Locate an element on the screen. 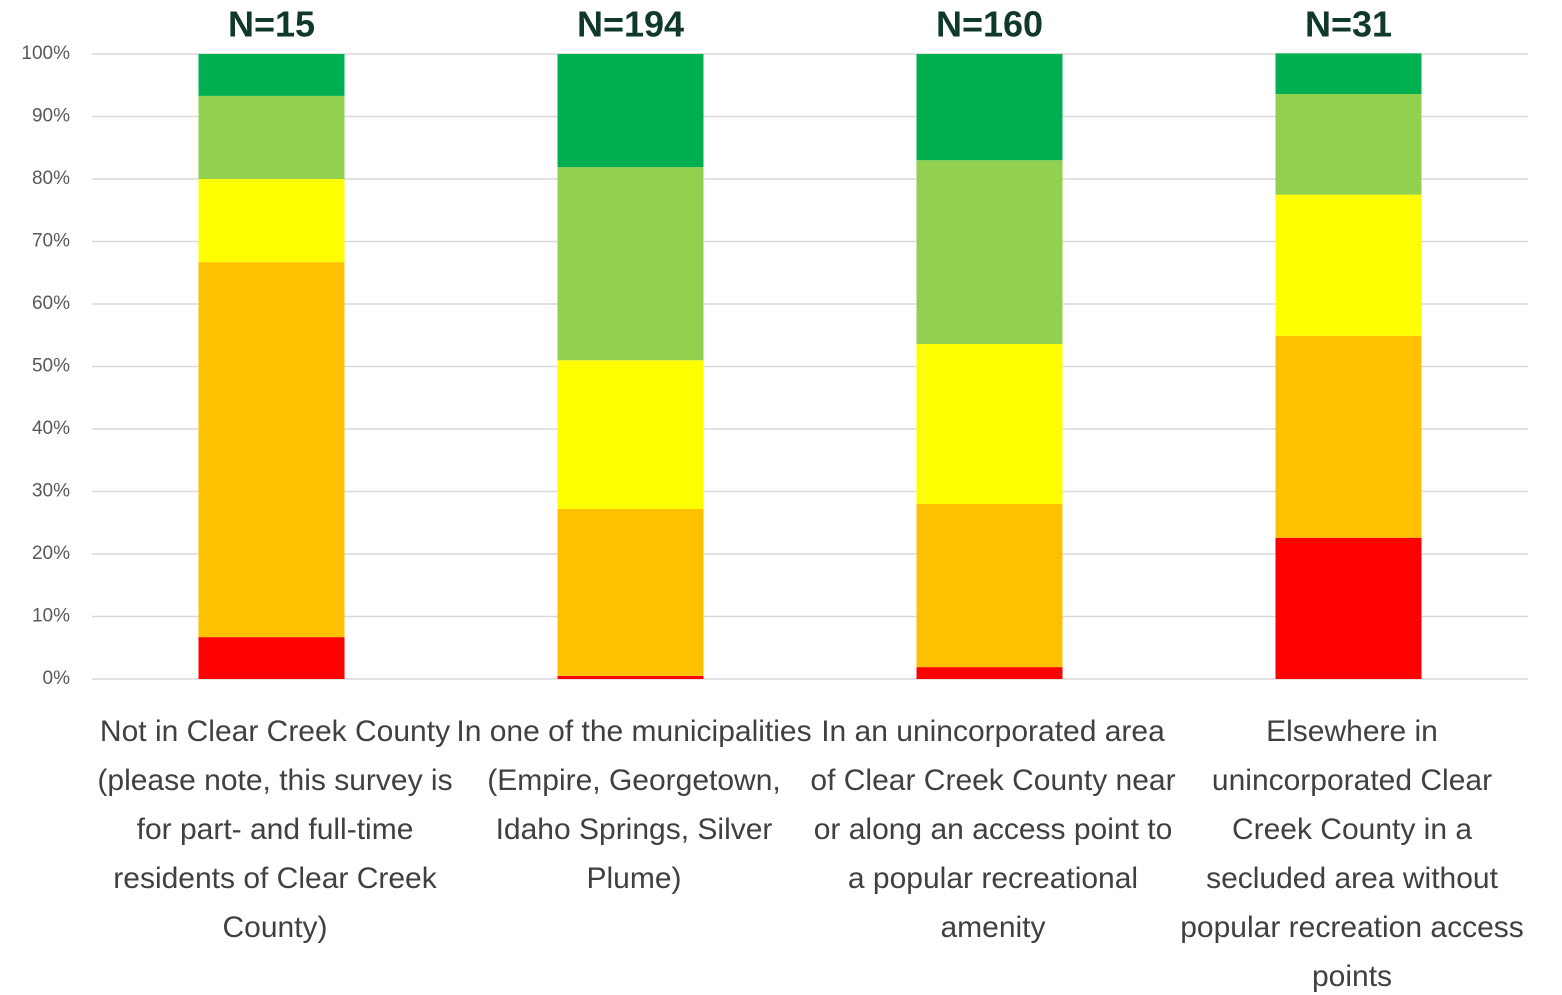 The height and width of the screenshot is (995, 1562). y-tick-label: 60% is located at coordinates (51, 303).